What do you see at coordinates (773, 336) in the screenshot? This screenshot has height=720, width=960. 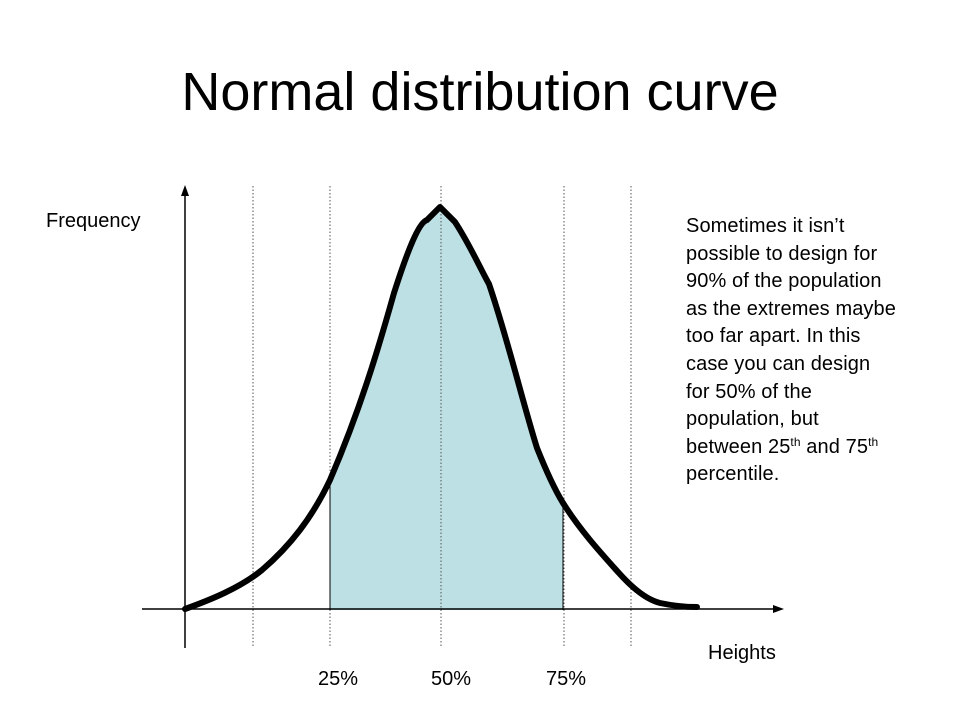 I see `note-line: too far apart. In this` at bounding box center [773, 336].